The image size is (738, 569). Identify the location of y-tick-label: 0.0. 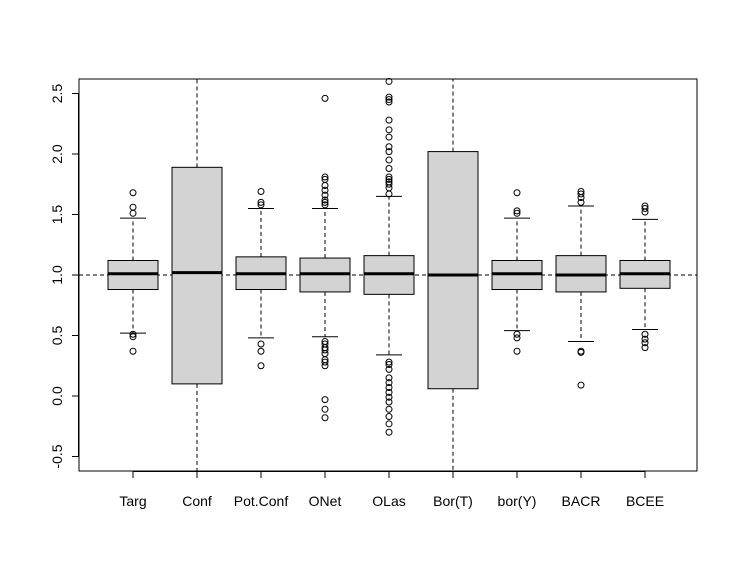
(57, 396).